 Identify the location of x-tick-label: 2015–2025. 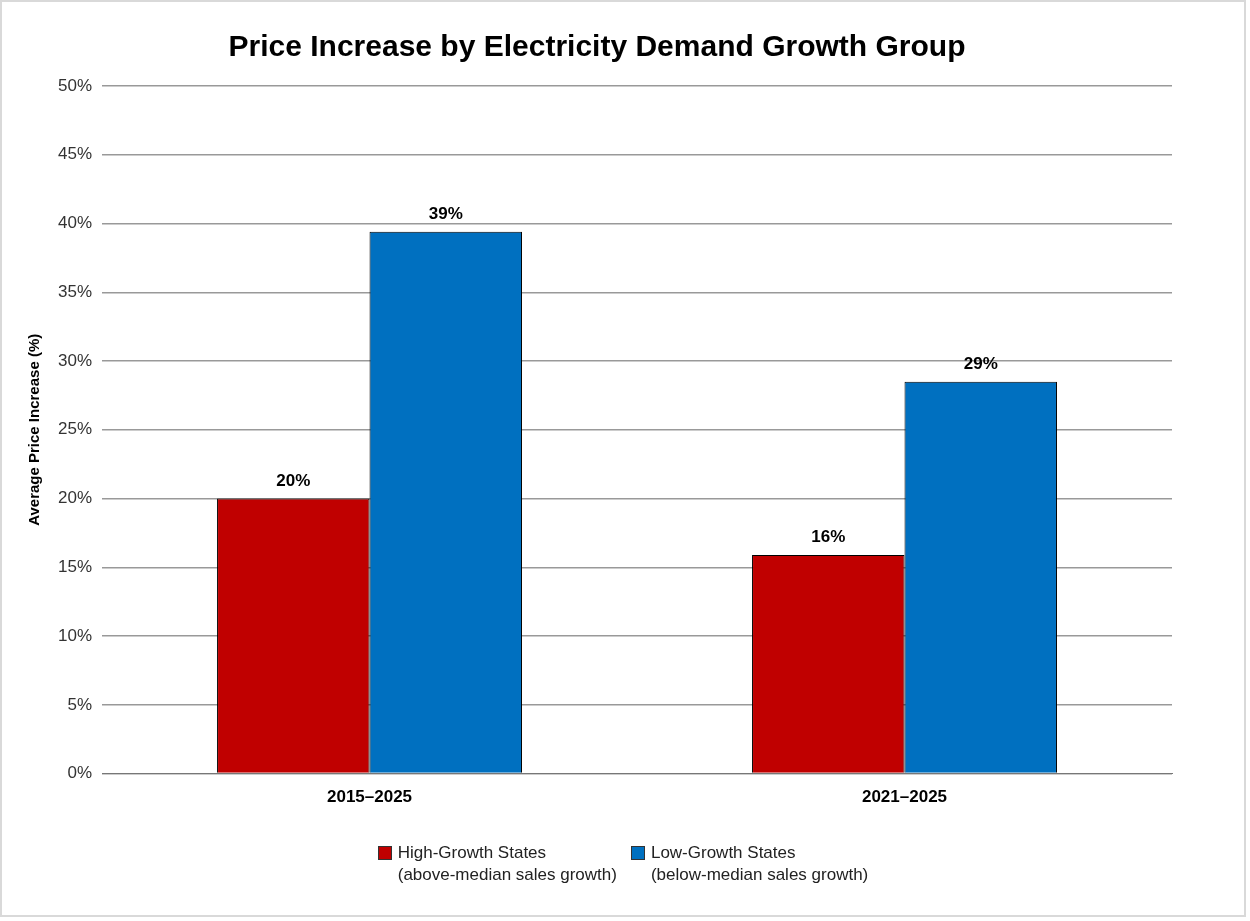
(369, 797).